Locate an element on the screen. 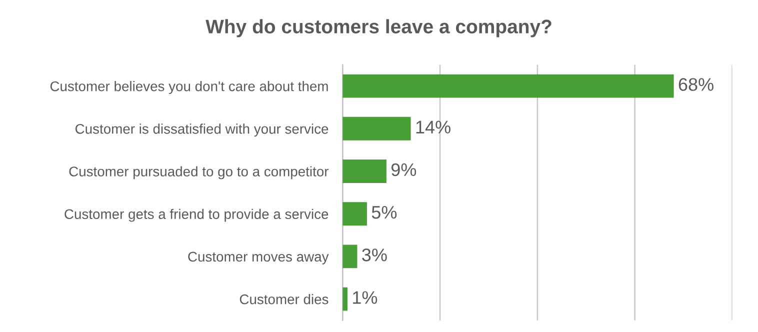 The height and width of the screenshot is (332, 758). chart-title: Why do customers leave a company? is located at coordinates (379, 28).